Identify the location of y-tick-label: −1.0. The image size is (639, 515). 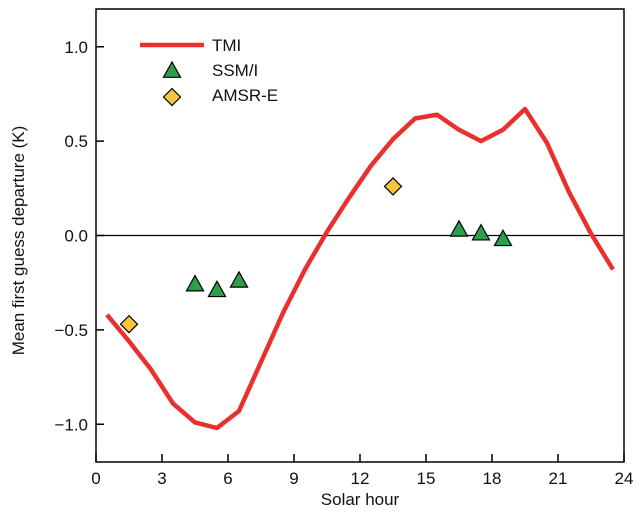
(71, 424).